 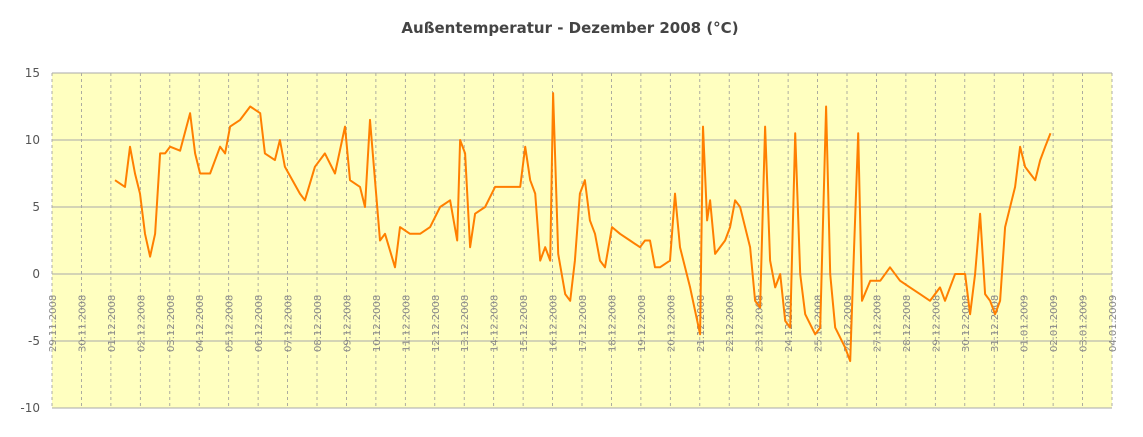 What do you see at coordinates (377, 323) in the screenshot?
I see `x-tick-label: 10.12.2008` at bounding box center [377, 323].